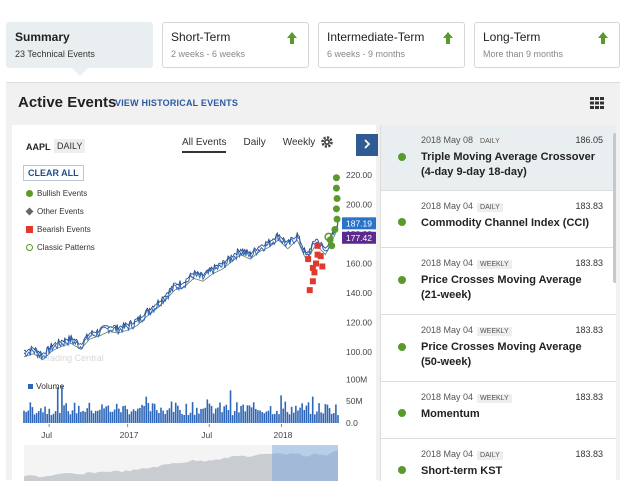 The width and height of the screenshot is (626, 481). I want to click on y-tick-label: 200.00, so click(359, 204).